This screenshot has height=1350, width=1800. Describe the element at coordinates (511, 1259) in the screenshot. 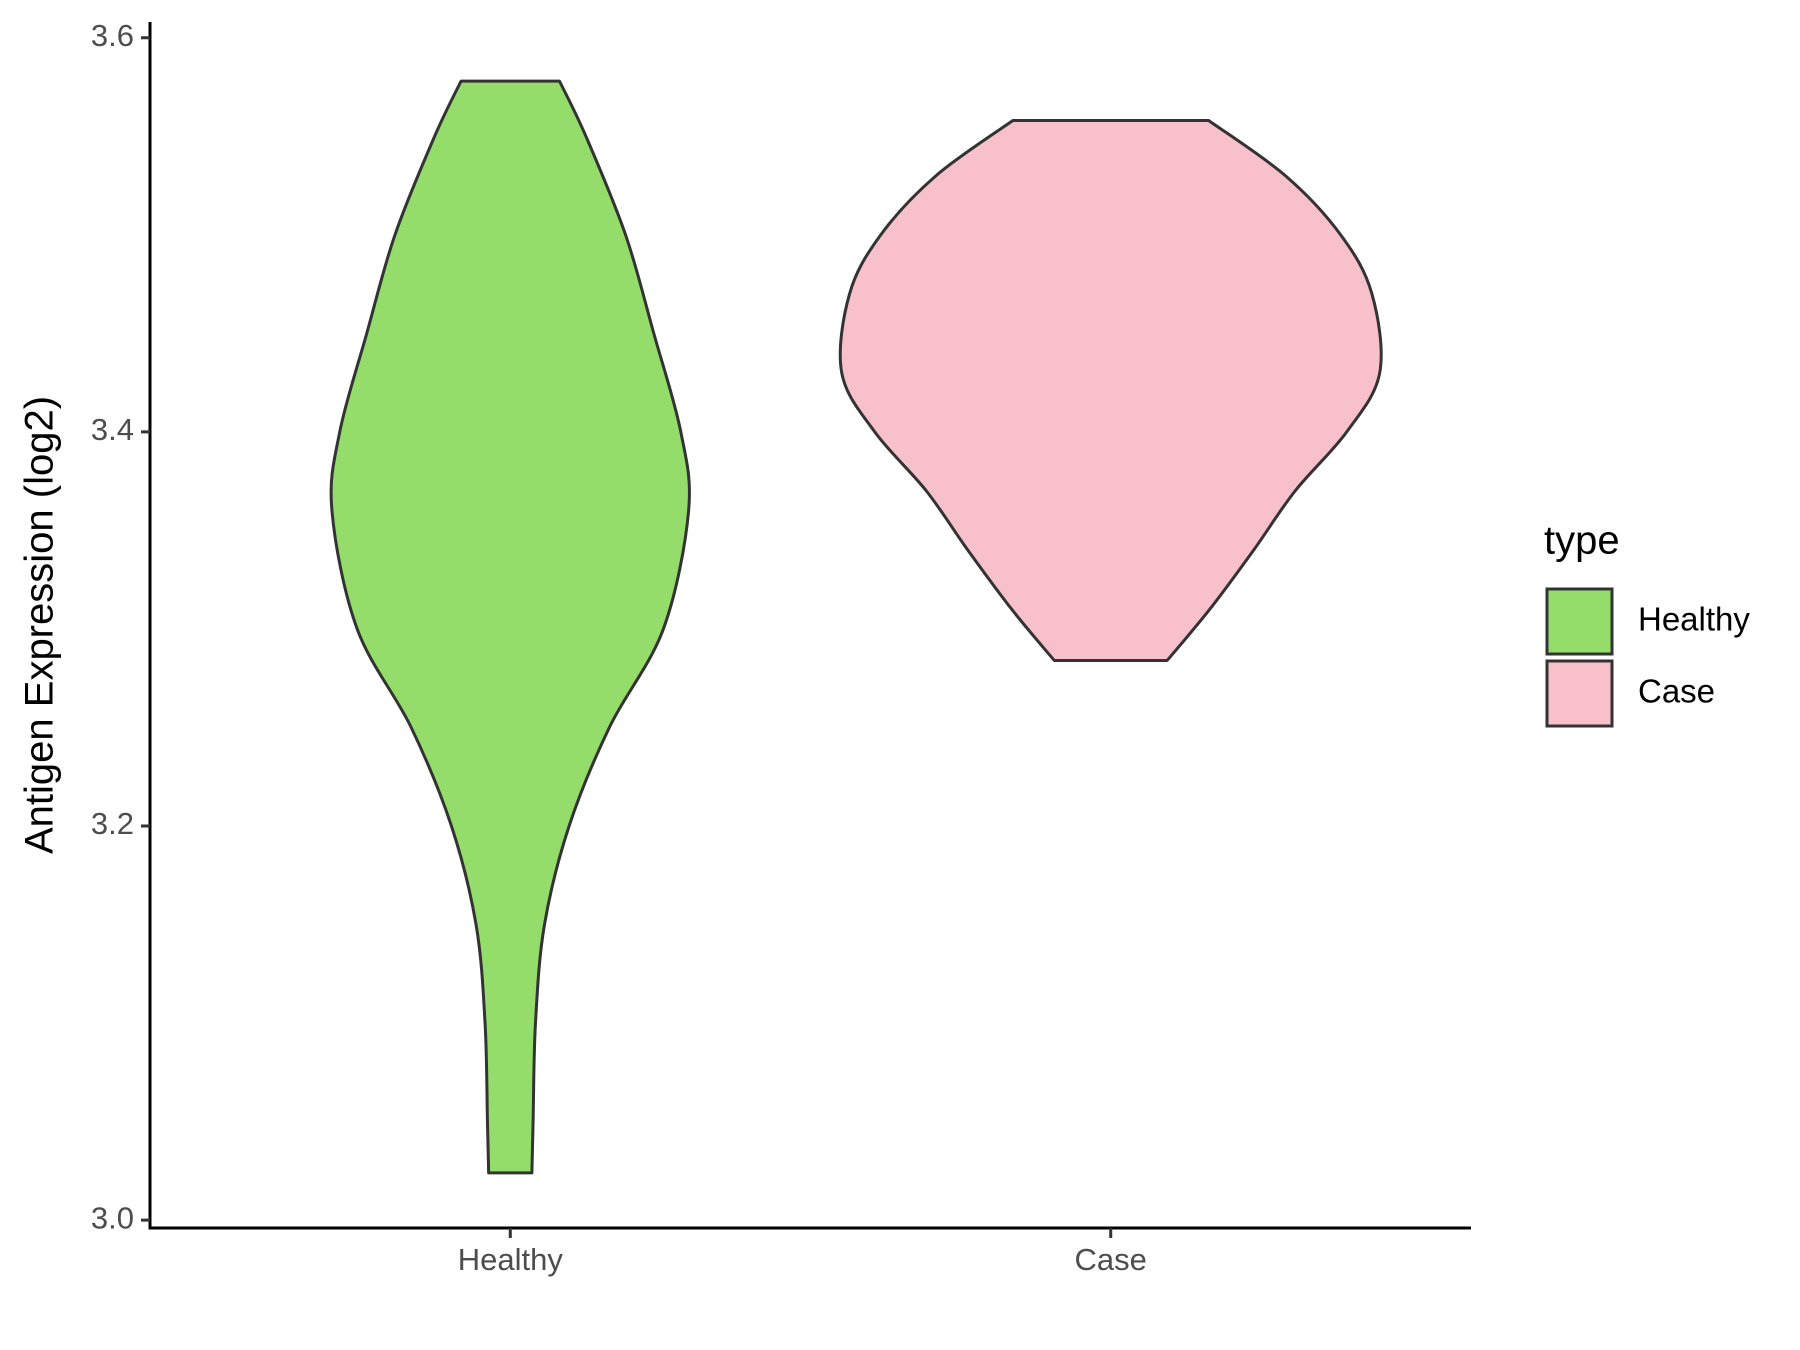

I see `x-tick-label: Healthy` at that location.